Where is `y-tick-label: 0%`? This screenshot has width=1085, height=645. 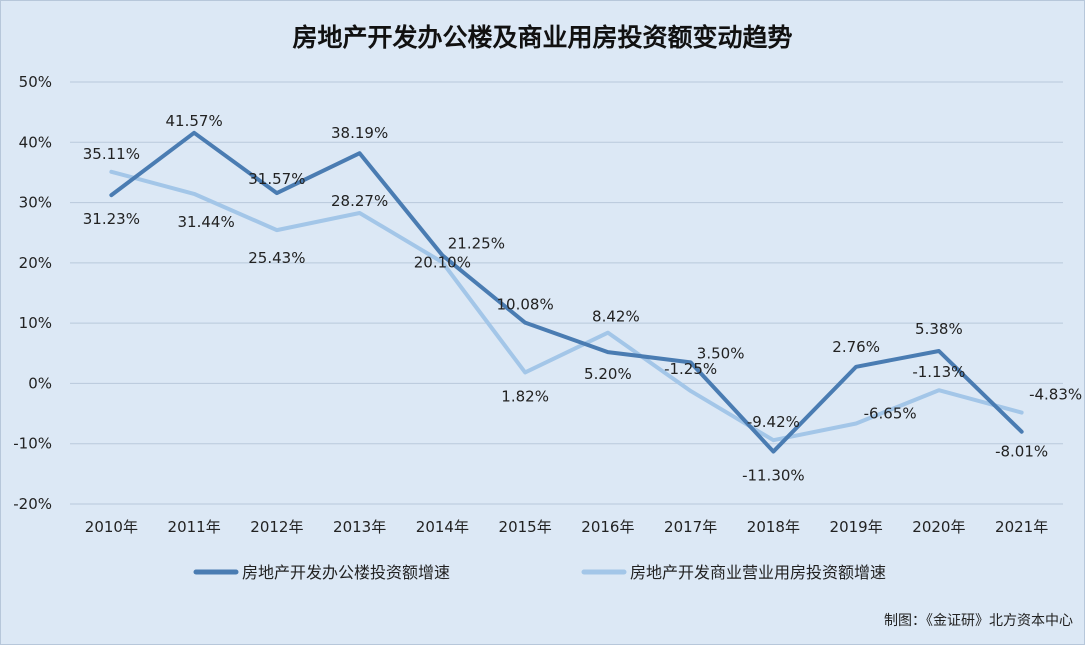
y-tick-label: 0% is located at coordinates (40, 383).